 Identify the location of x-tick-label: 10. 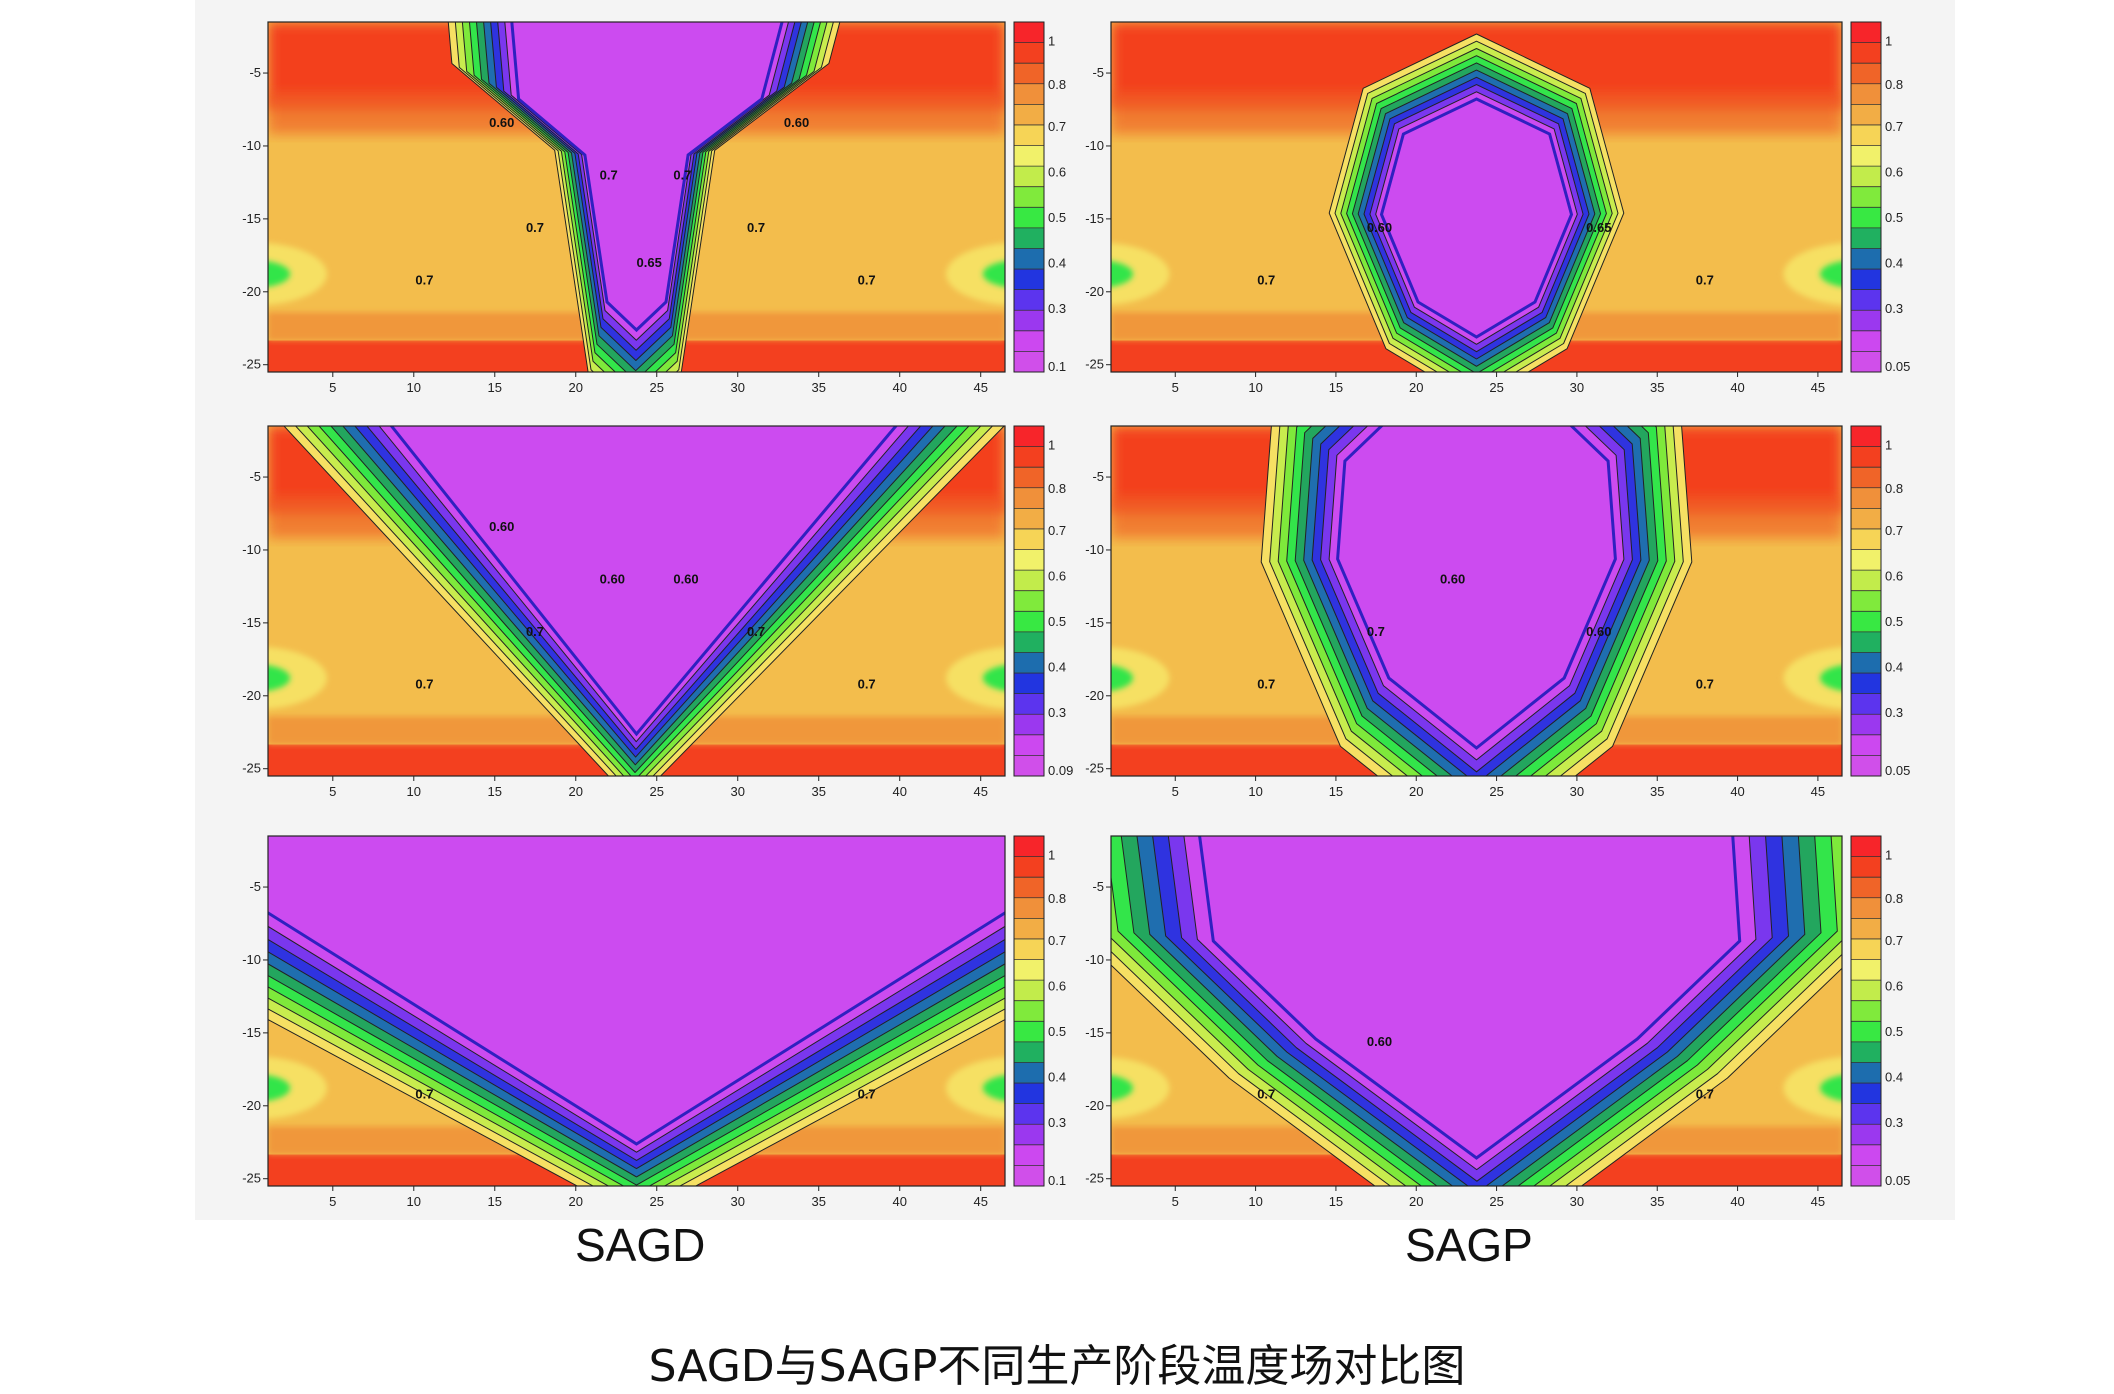
(414, 791).